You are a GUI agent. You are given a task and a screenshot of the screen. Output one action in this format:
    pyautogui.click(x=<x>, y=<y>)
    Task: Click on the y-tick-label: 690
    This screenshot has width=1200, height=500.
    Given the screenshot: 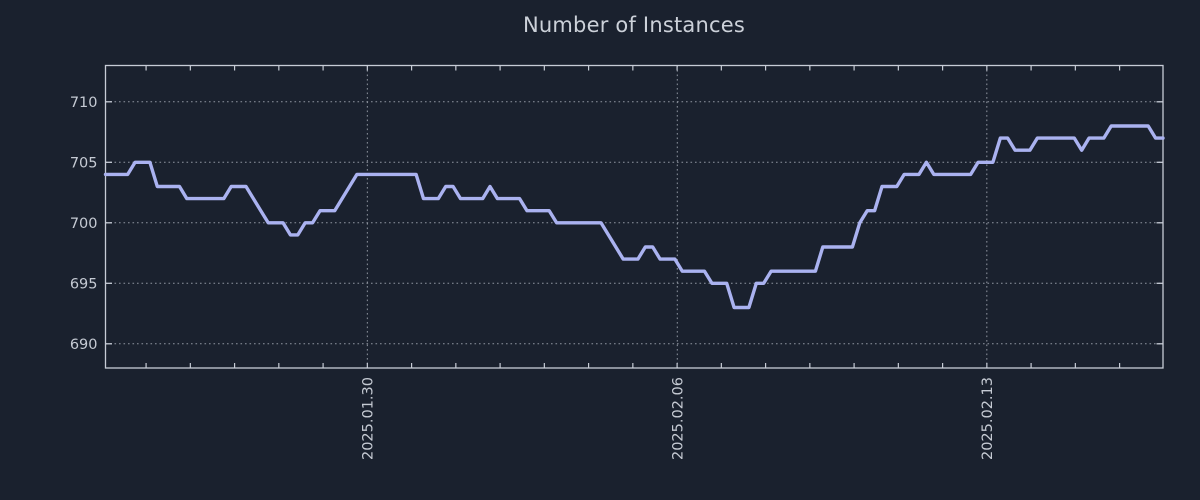 What is the action you would take?
    pyautogui.click(x=84, y=345)
    